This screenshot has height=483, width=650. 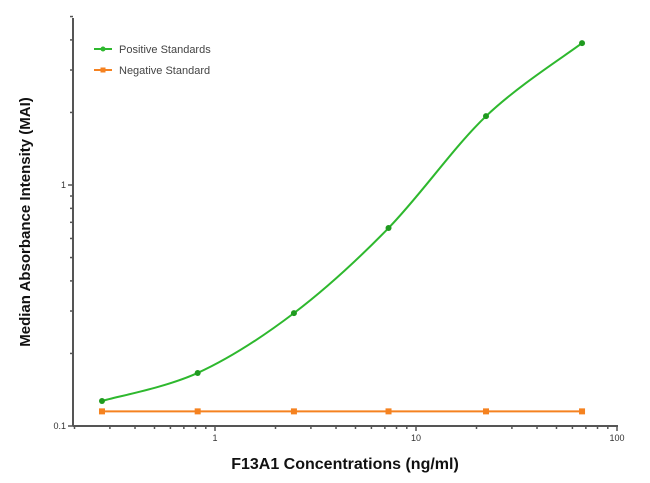 What do you see at coordinates (103, 49) in the screenshot?
I see `legend-marker-positive-icon` at bounding box center [103, 49].